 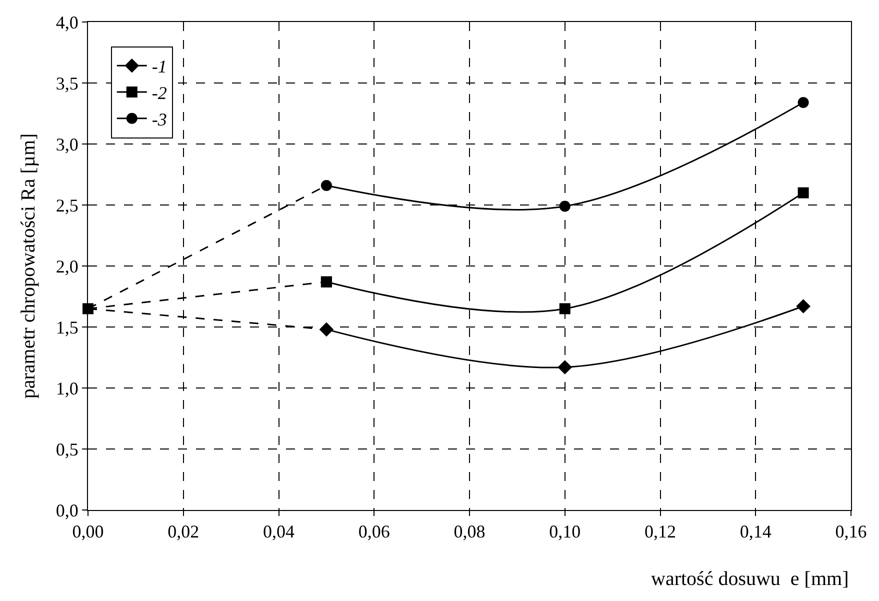 What do you see at coordinates (470, 532) in the screenshot?
I see `x-tick-label: 0,08` at bounding box center [470, 532].